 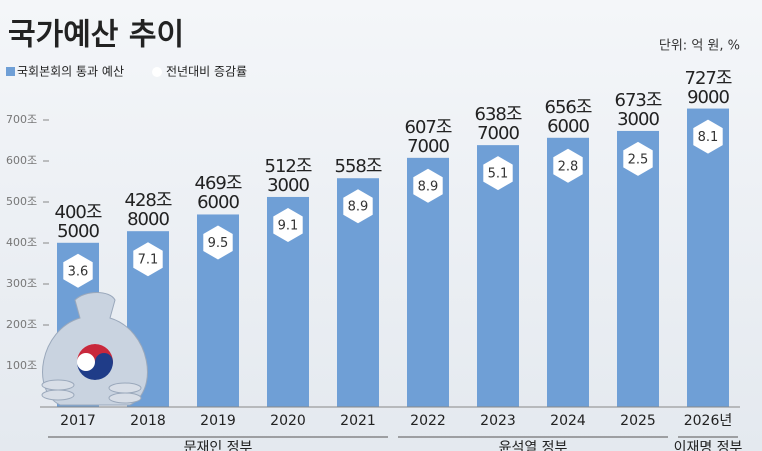 I want to click on value-label: 607조 7000, so click(x=428, y=136).